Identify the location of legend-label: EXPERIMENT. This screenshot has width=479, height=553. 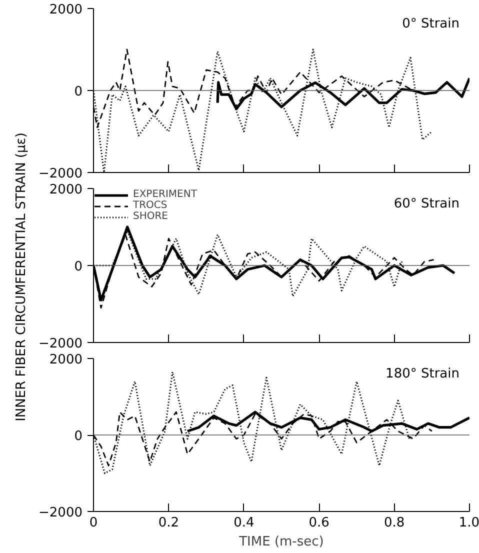
(165, 194).